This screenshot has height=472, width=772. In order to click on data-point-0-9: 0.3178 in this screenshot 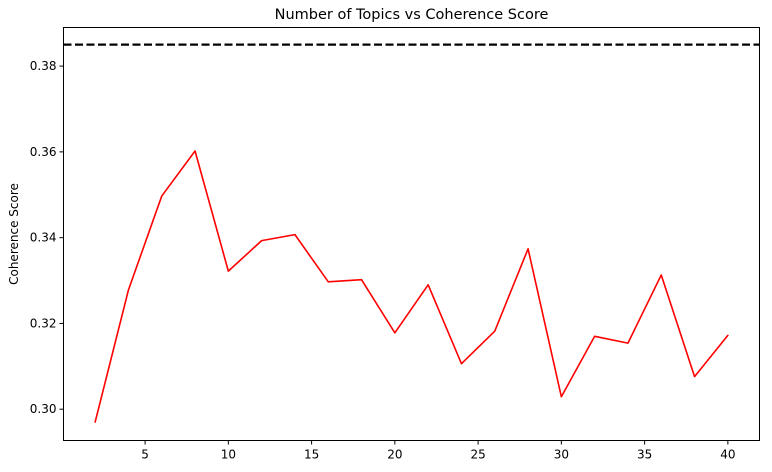, I will do `click(395, 333)`.